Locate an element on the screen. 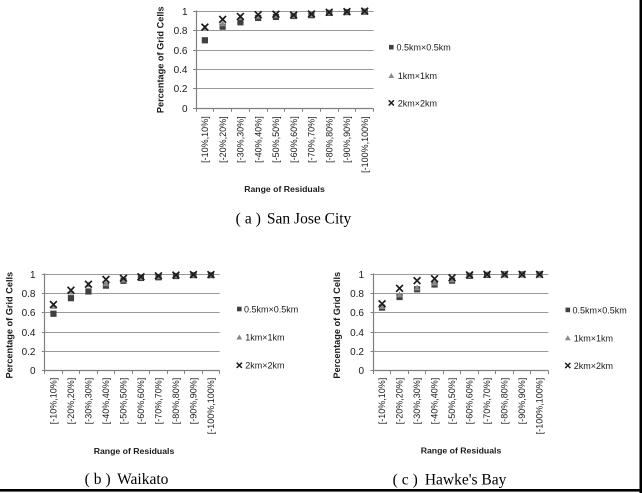 The width and height of the screenshot is (642, 493). svg-text:(b)Waikato: (b) Waikato is located at coordinates (127, 479).